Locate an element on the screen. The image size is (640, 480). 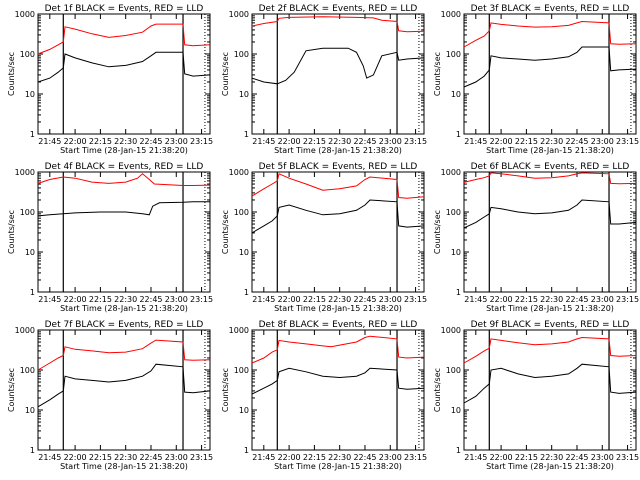
chart-title: Det 5f BLACK = Events, RED = LLD is located at coordinates (338, 167).